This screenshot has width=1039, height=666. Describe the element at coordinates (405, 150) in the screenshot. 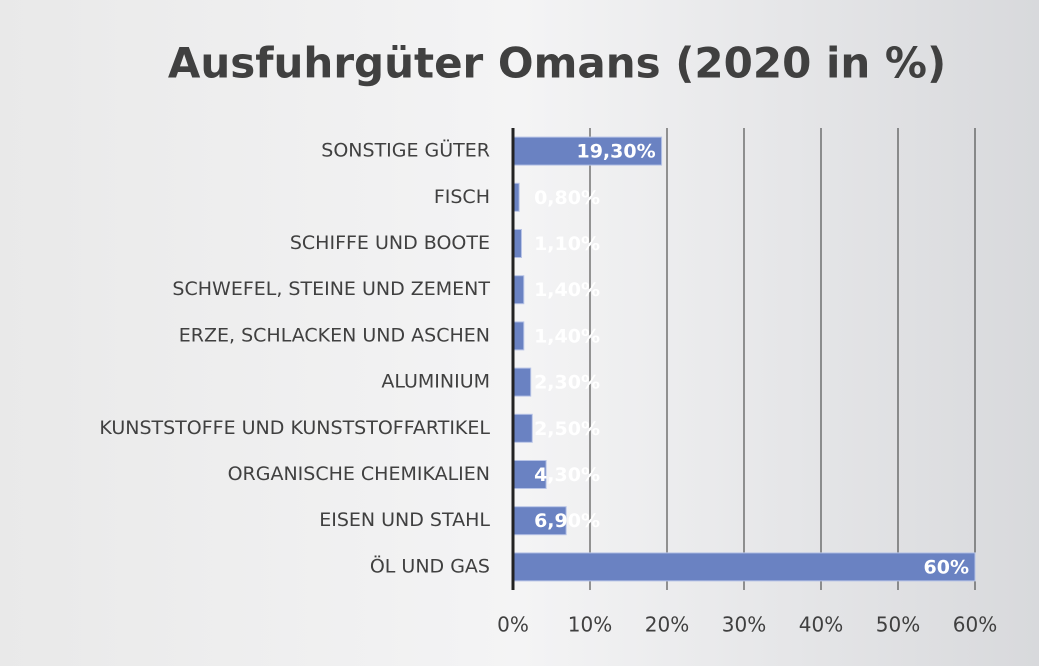

I see `y-tick-label: SONSTIGE GÜTER` at that location.